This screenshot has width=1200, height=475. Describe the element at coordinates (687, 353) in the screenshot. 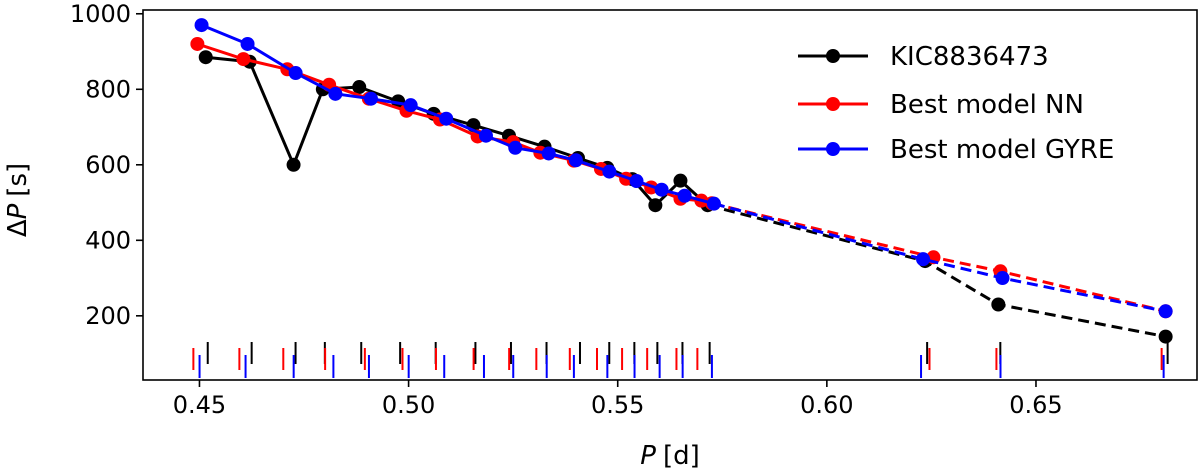

I see `rug-kic8836473` at that location.